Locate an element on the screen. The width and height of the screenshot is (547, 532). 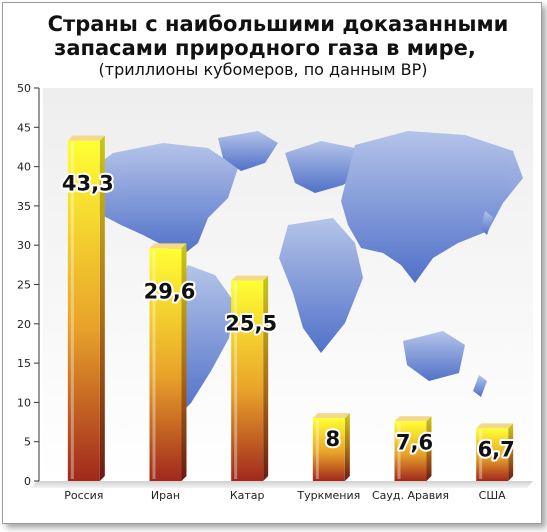
y-tick-label: 20 is located at coordinates (24, 324).